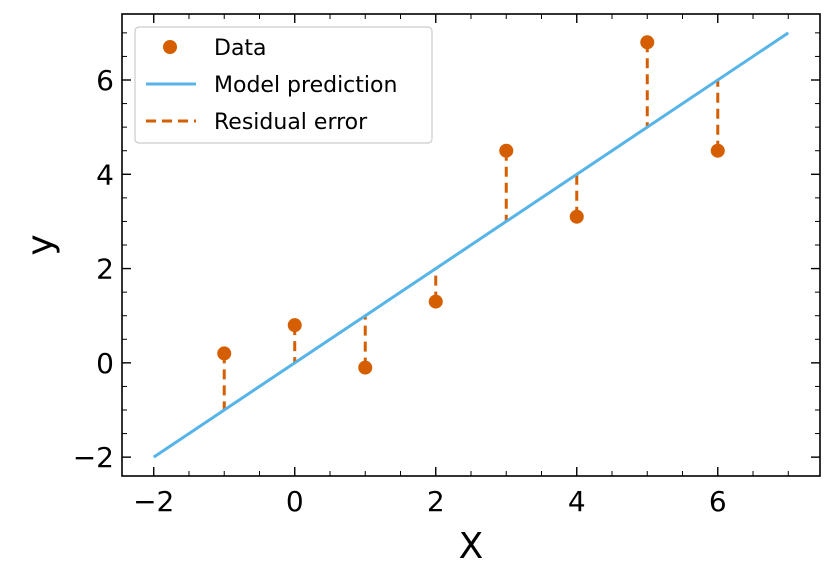 The width and height of the screenshot is (834, 582). What do you see at coordinates (105, 174) in the screenshot?
I see `y-tick-label: 4` at bounding box center [105, 174].